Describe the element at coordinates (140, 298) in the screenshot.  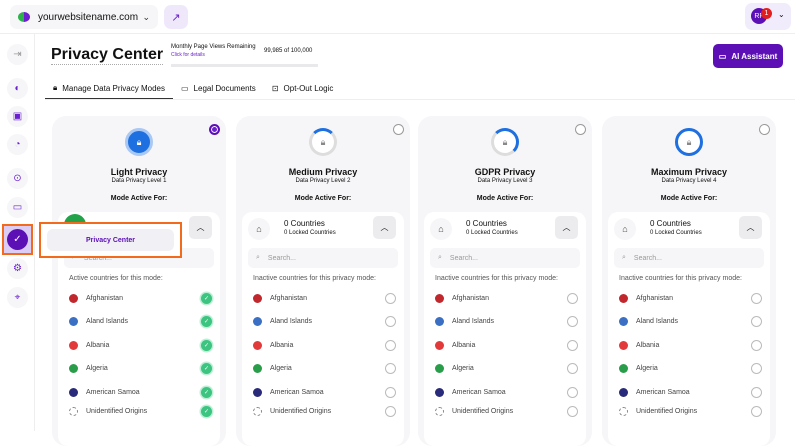
I see `country-row: Afghanistan ✓` at that location.